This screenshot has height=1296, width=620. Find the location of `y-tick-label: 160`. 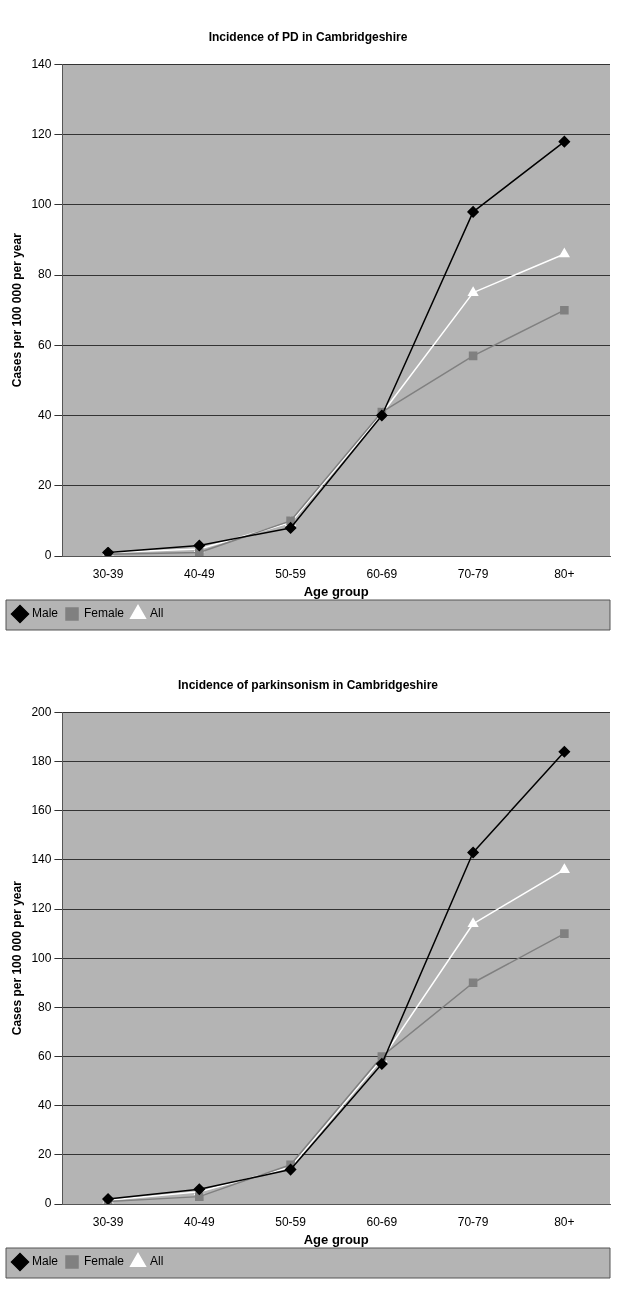

y-tick-label: 160 is located at coordinates (41, 810).